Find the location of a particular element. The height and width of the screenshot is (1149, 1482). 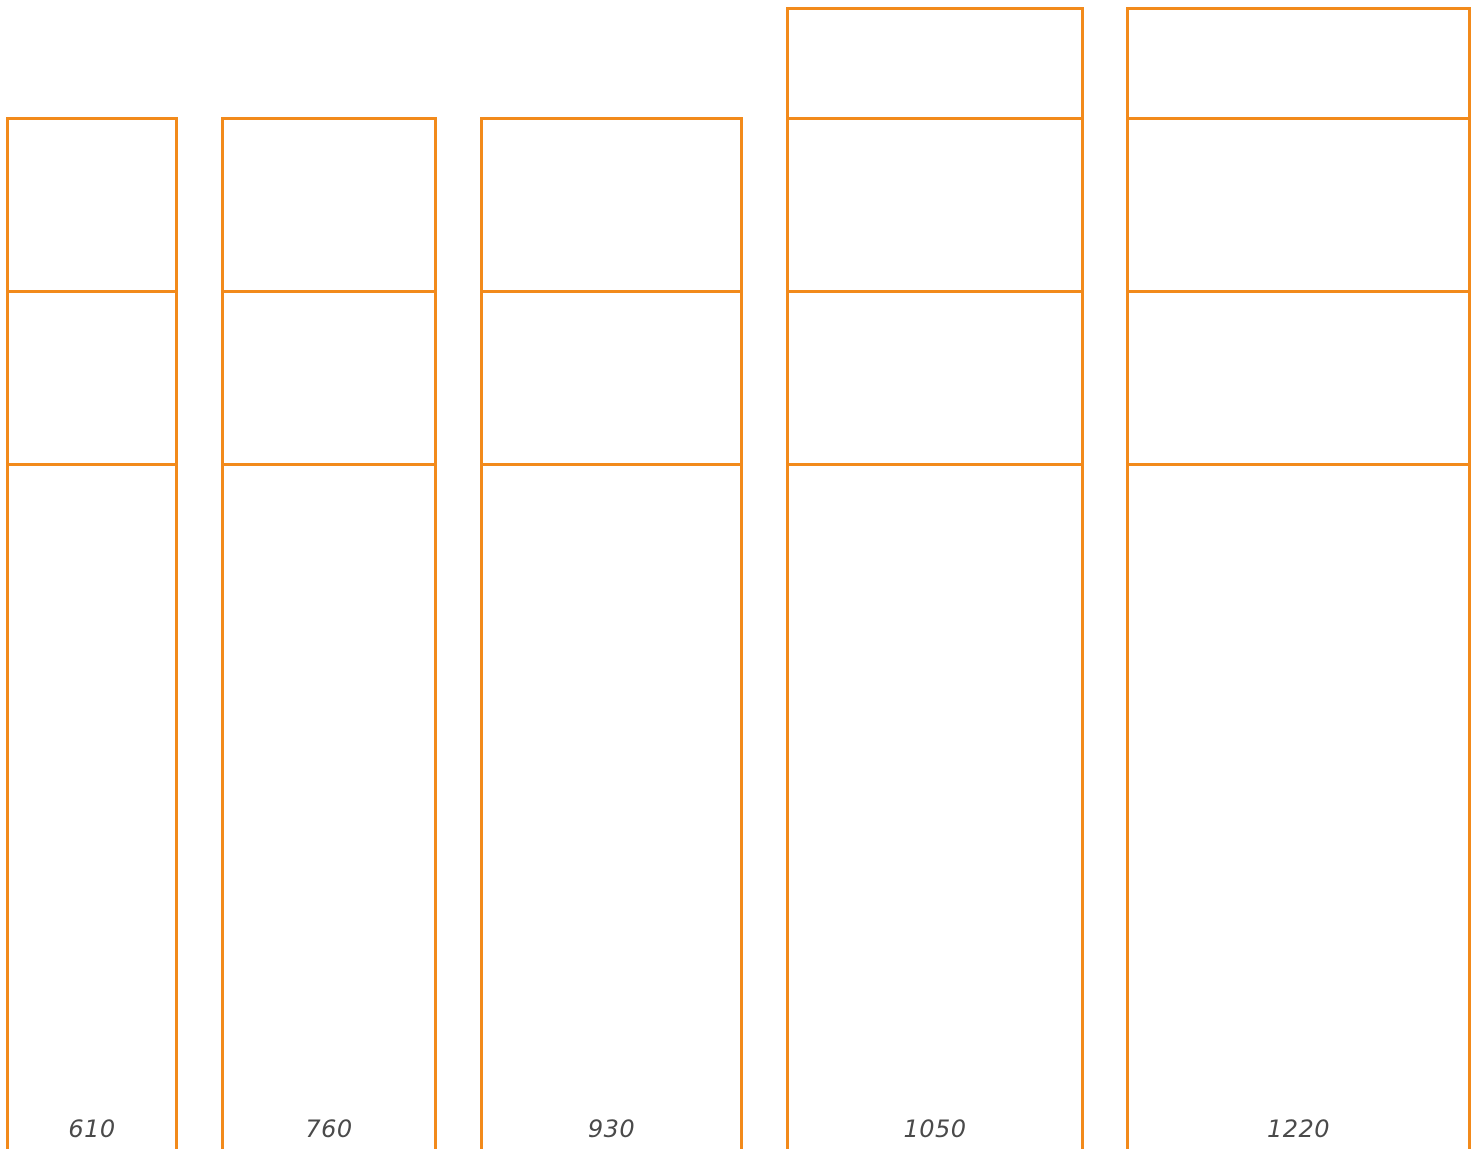

unit-width-label: 1050 is located at coordinates (935, 1129).